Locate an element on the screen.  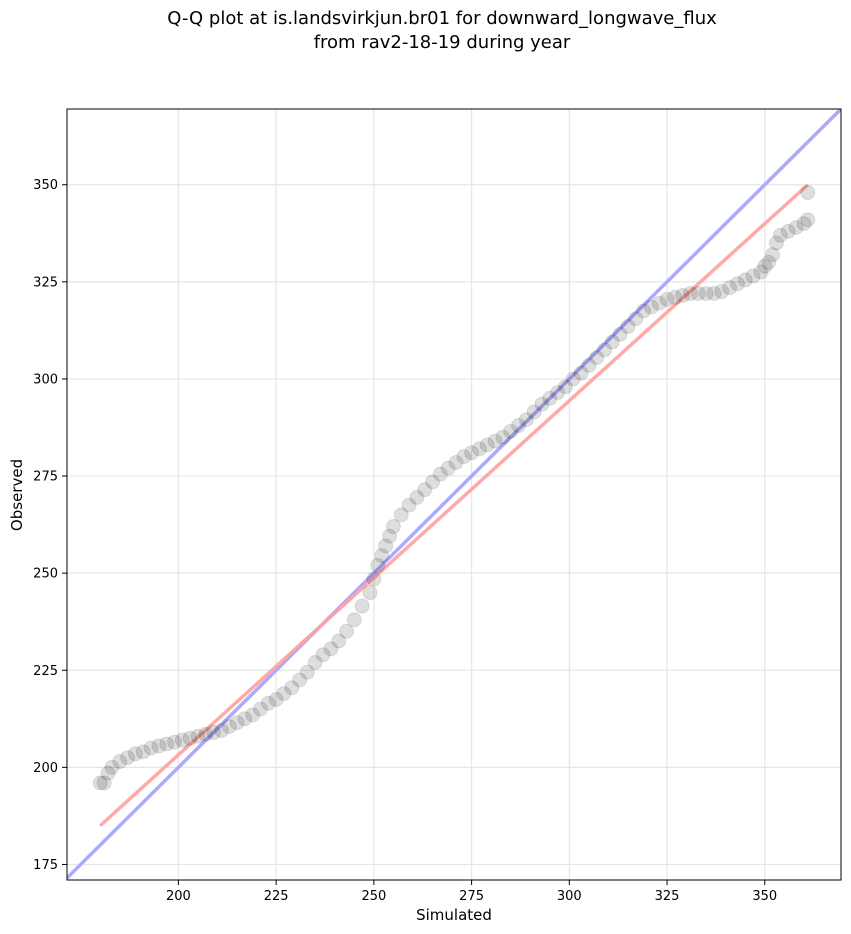
x-axis-label: Simulated is located at coordinates (454, 915).